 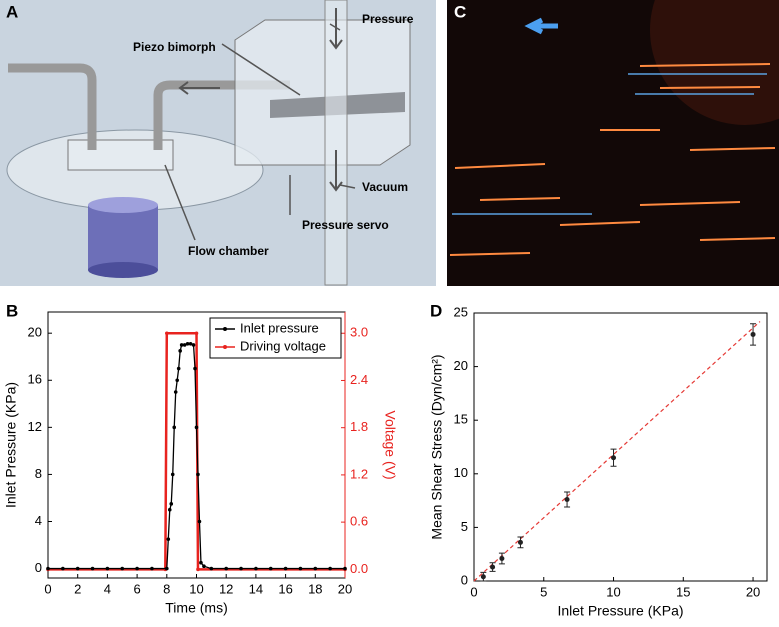 What do you see at coordinates (221, 115) in the screenshot?
I see `tube` at bounding box center [221, 115].